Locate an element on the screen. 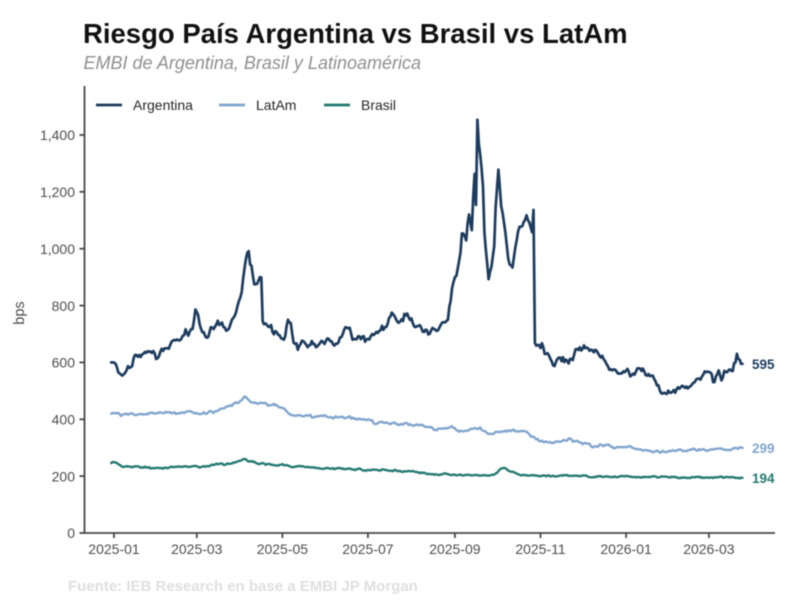 Image resolution: width=800 pixels, height=611 pixels. svg-text: 299 is located at coordinates (763, 448).